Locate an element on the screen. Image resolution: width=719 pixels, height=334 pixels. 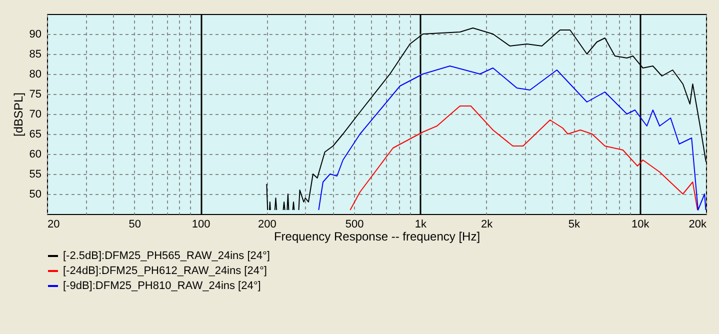
y-tick-label: 80 is located at coordinates (35, 74).